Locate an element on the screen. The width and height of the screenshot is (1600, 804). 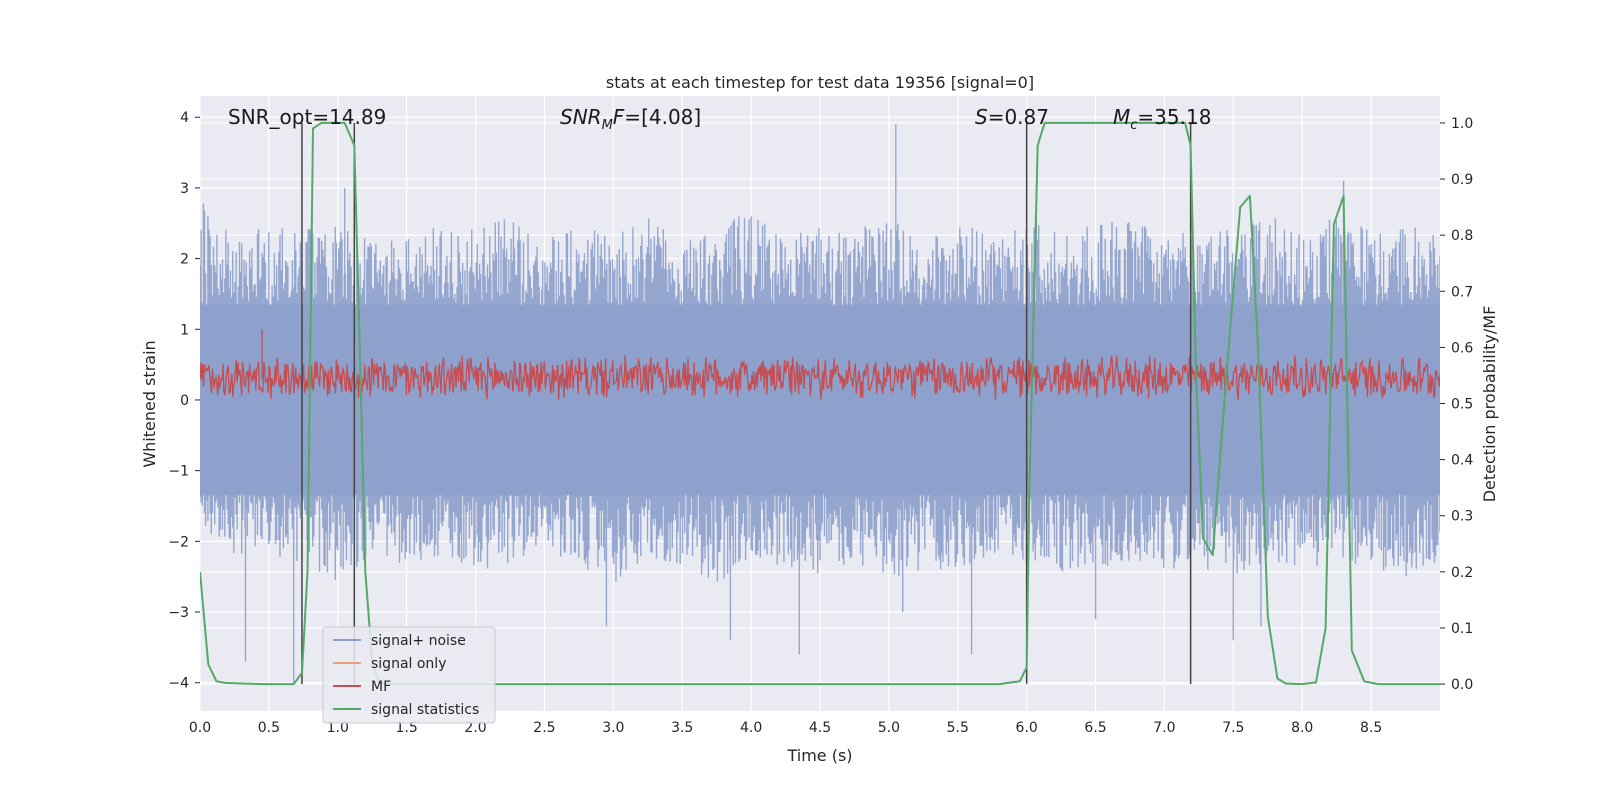
y-tick-label: 0 is located at coordinates (184, 401).